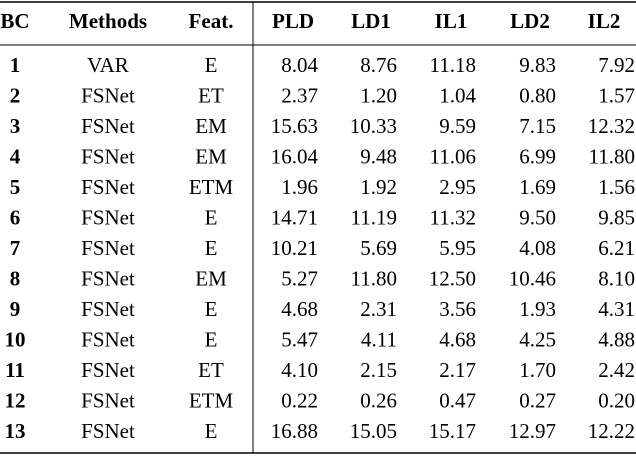 Image resolution: width=636 pixels, height=456 pixels. Describe the element at coordinates (537, 95) in the screenshot. I see `cell: 0.80` at that location.